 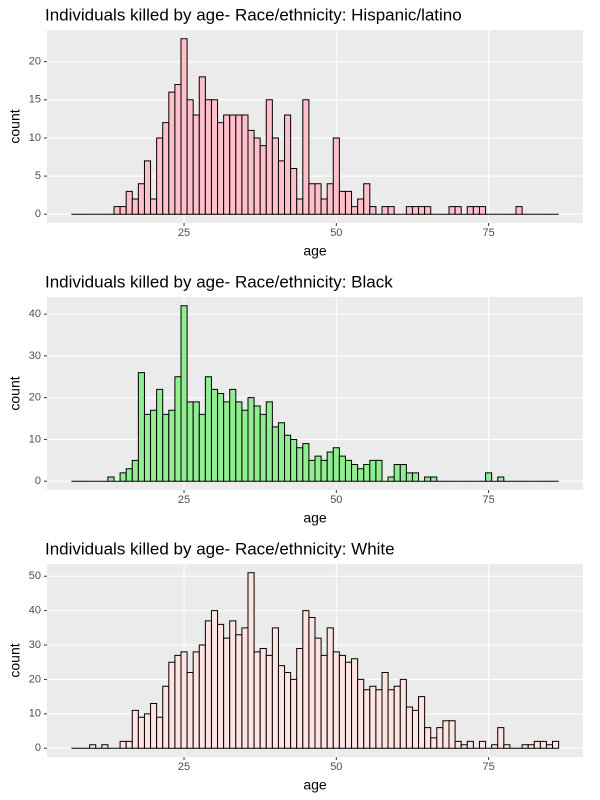 What do you see at coordinates (35, 398) in the screenshot?
I see `y-tick-label: 20` at bounding box center [35, 398].